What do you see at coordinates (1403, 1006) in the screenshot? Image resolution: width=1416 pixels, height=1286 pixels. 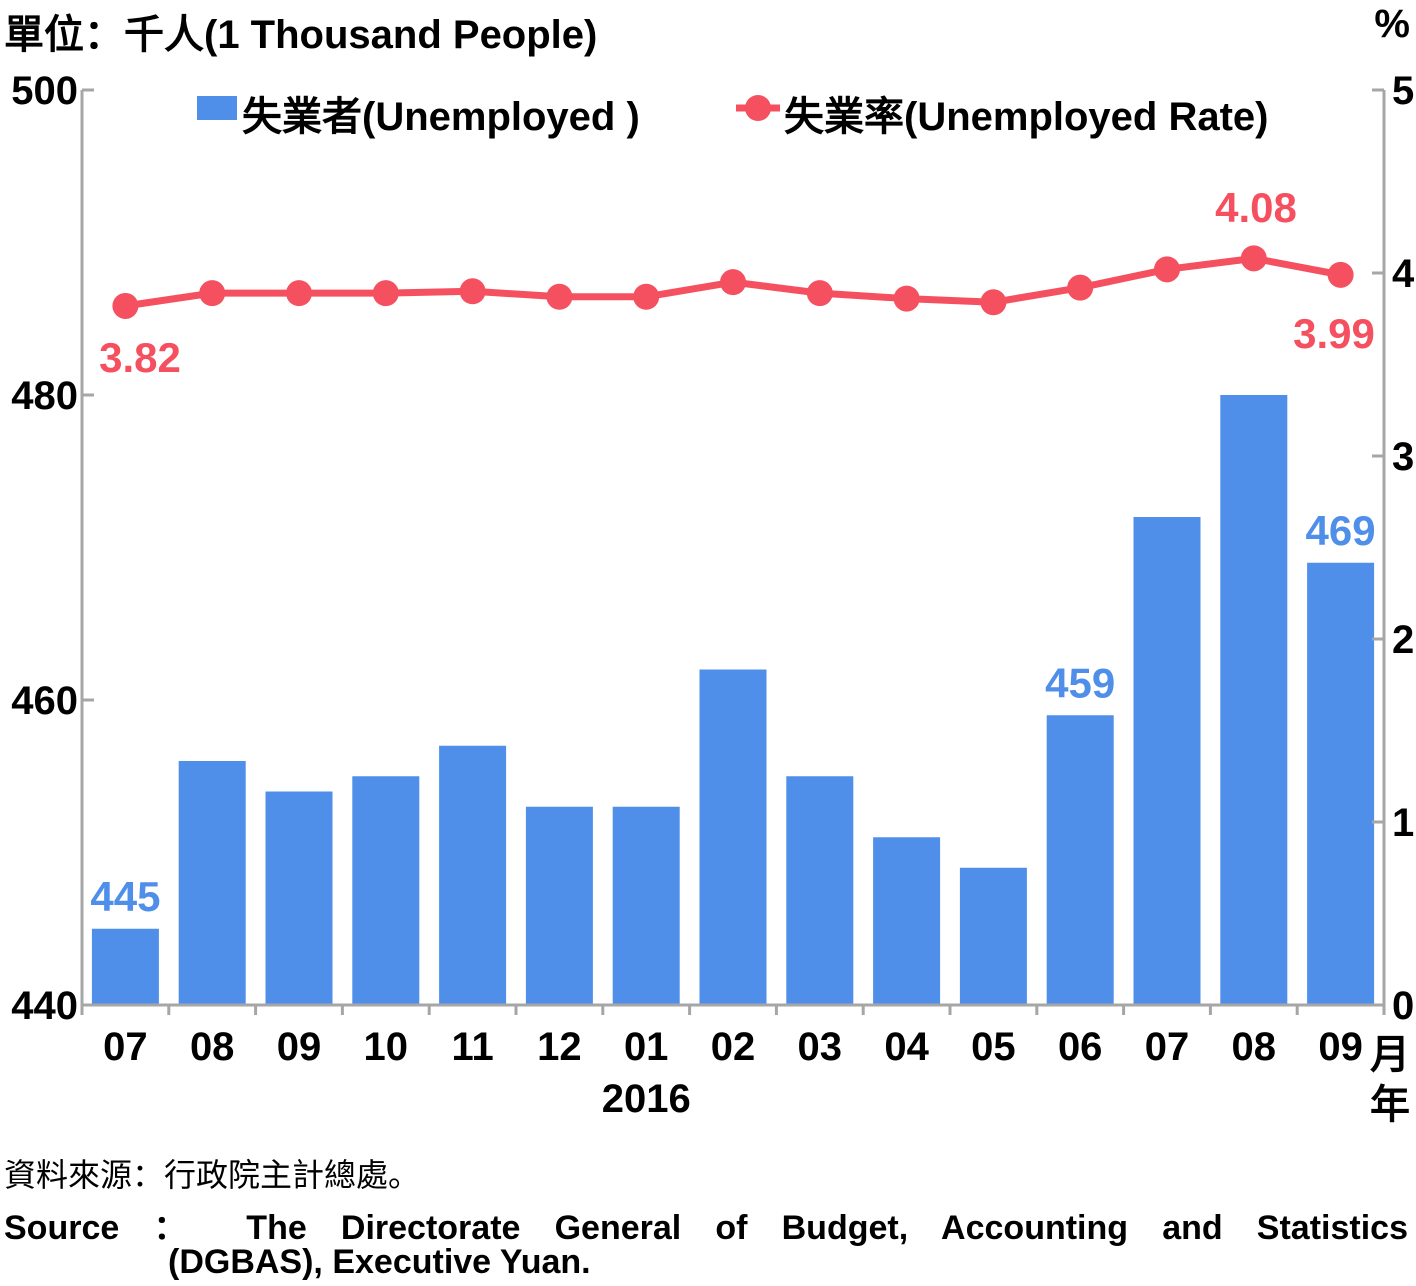 I see `right-tick-label-0: 0` at bounding box center [1403, 1006].